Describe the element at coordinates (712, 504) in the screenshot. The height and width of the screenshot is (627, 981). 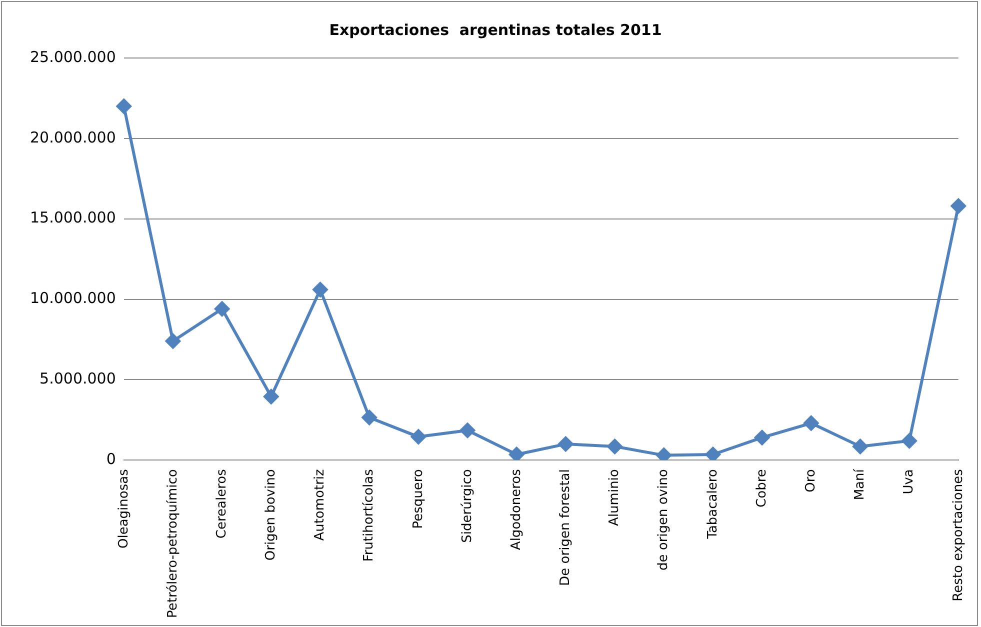
I see `x-tick-label: Tabacalero` at that location.